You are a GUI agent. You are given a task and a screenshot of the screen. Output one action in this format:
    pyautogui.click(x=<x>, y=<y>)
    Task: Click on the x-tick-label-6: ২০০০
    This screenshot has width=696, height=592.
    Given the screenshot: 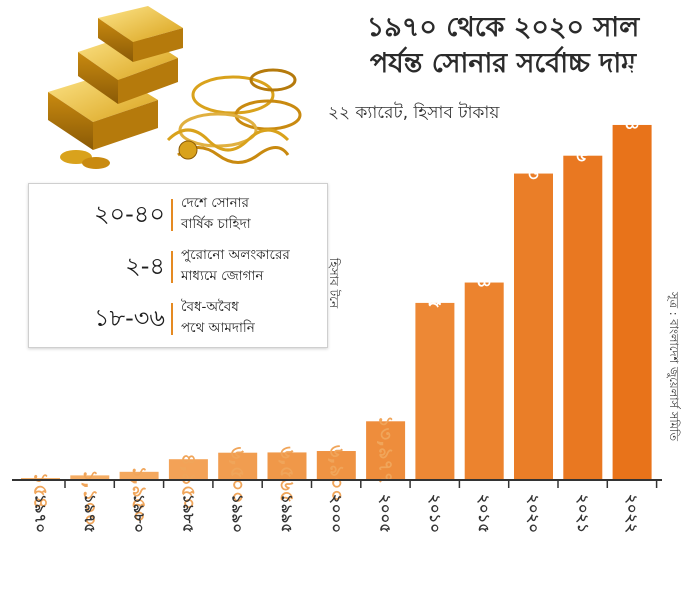 What is the action you would take?
    pyautogui.click(x=336, y=513)
    